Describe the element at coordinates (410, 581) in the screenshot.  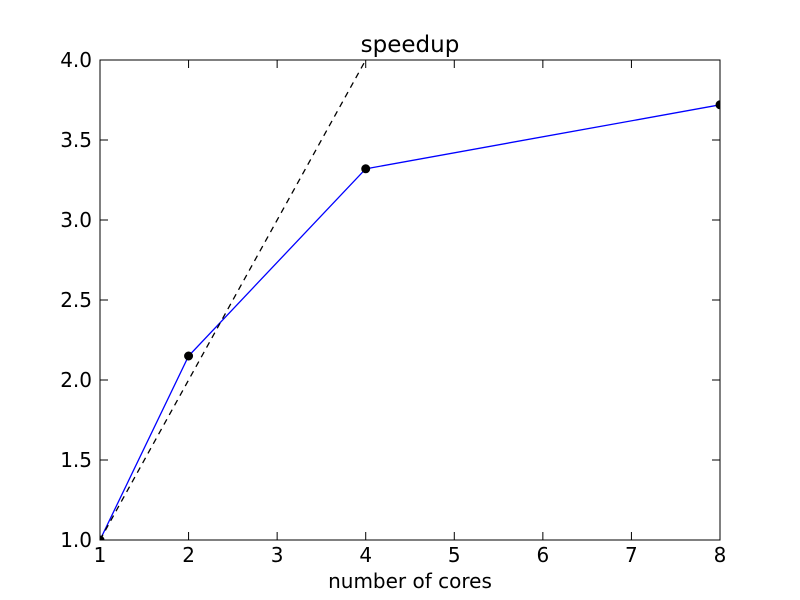
I see `x-axis-label: number of cores` at that location.